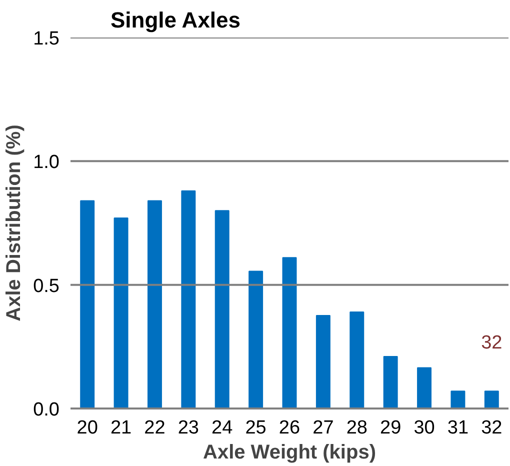 Image resolution: width=510 pixels, height=466 pixels. I want to click on x-tick-label: 21, so click(121, 428).